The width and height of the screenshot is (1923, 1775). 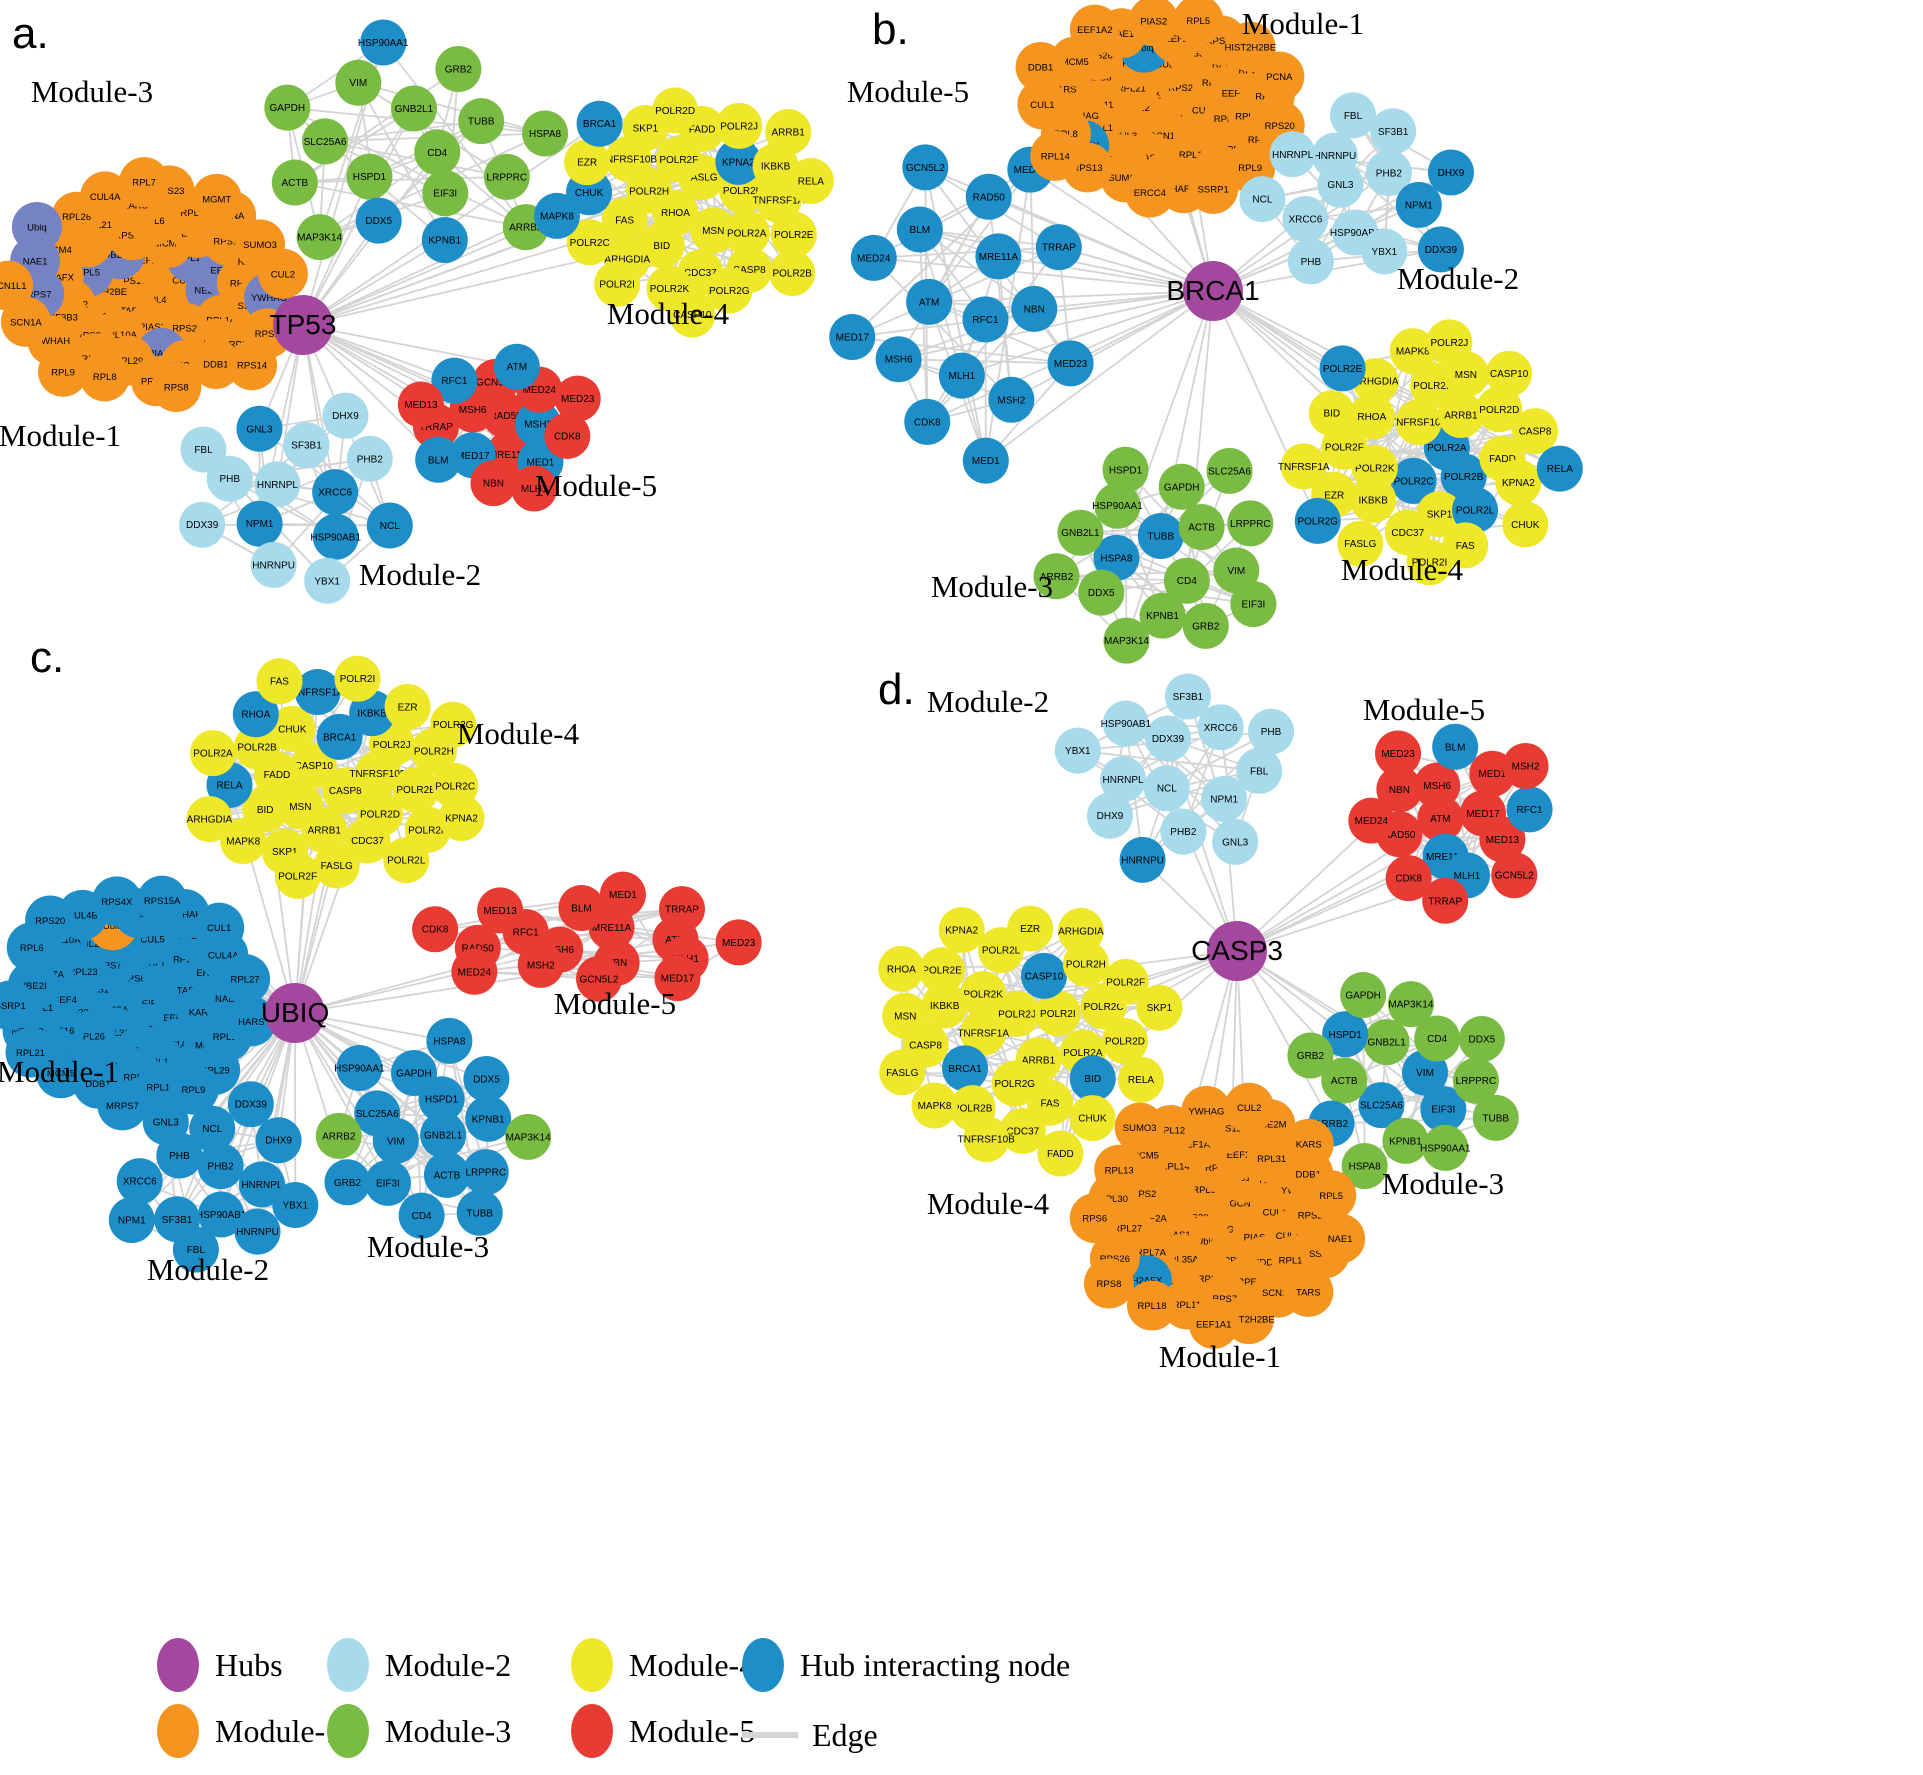 I want to click on node-label-YWHAG: YWHAG, so click(x=269, y=298).